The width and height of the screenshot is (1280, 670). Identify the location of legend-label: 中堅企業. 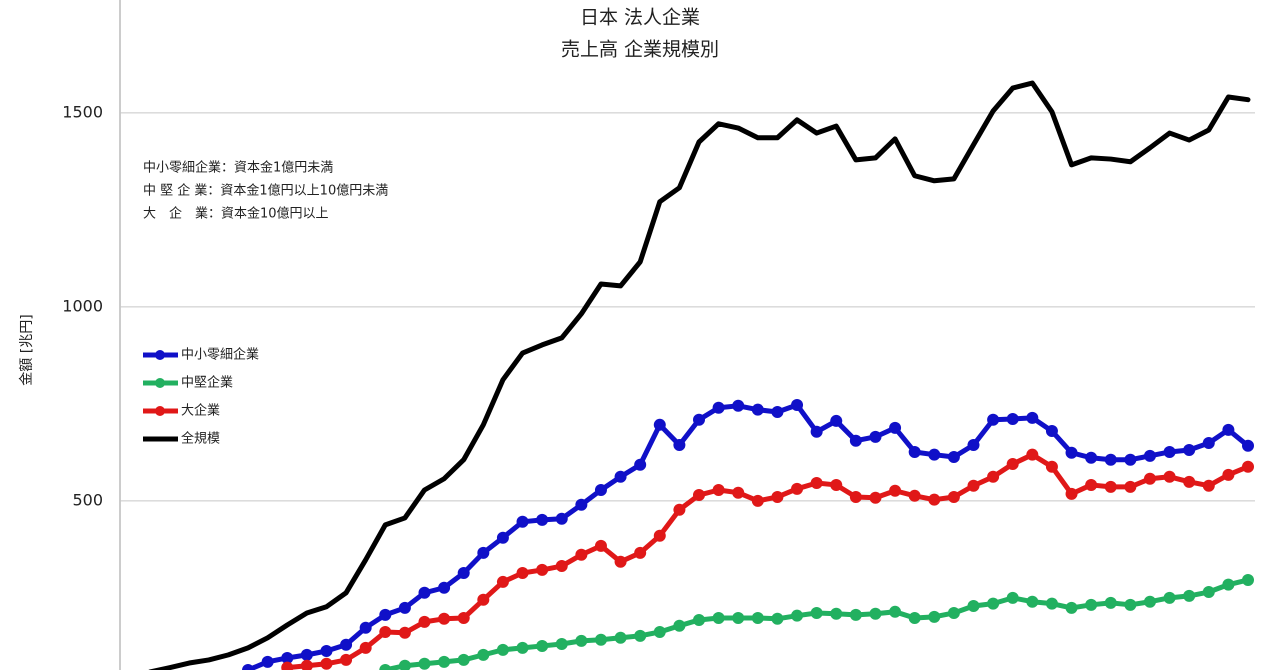
(207, 383).